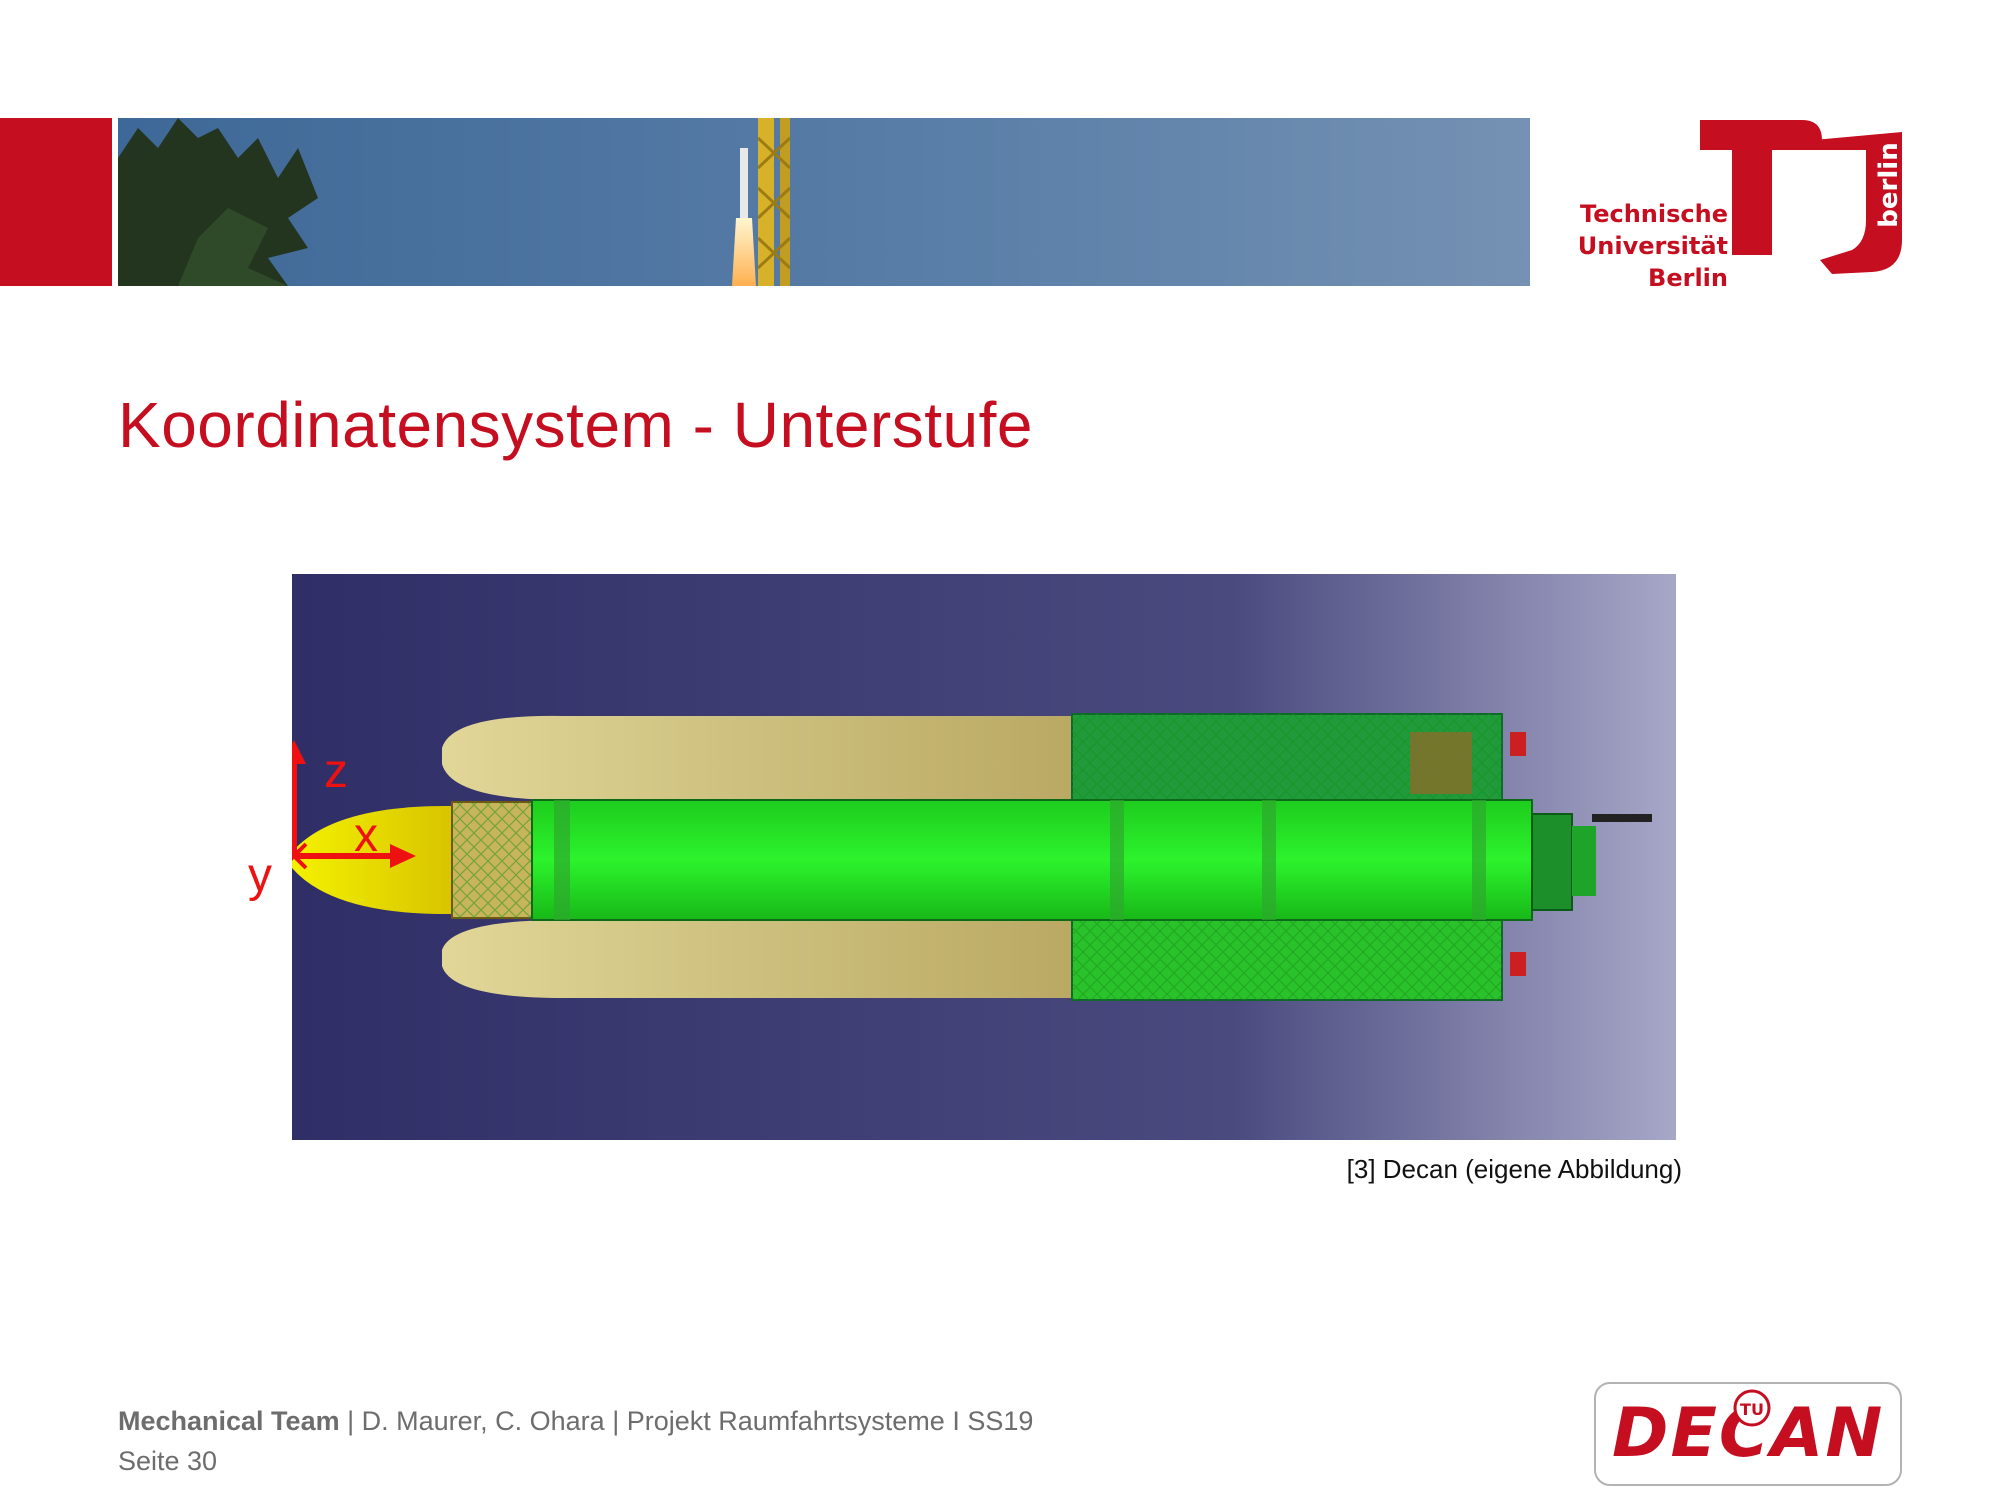  What do you see at coordinates (1514, 1169) in the screenshot?
I see `figure-caption: [3] Decan (eigene Abbildung)` at bounding box center [1514, 1169].